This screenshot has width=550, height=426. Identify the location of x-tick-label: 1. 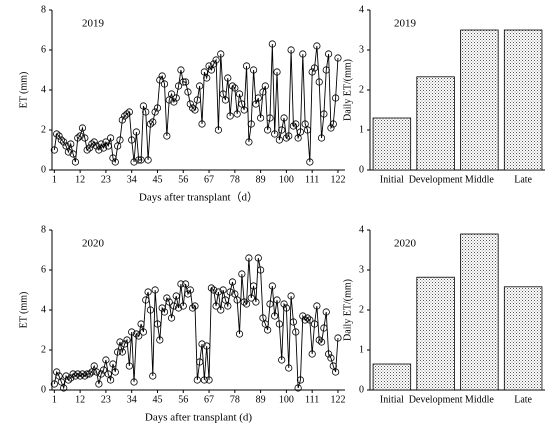
(54, 399).